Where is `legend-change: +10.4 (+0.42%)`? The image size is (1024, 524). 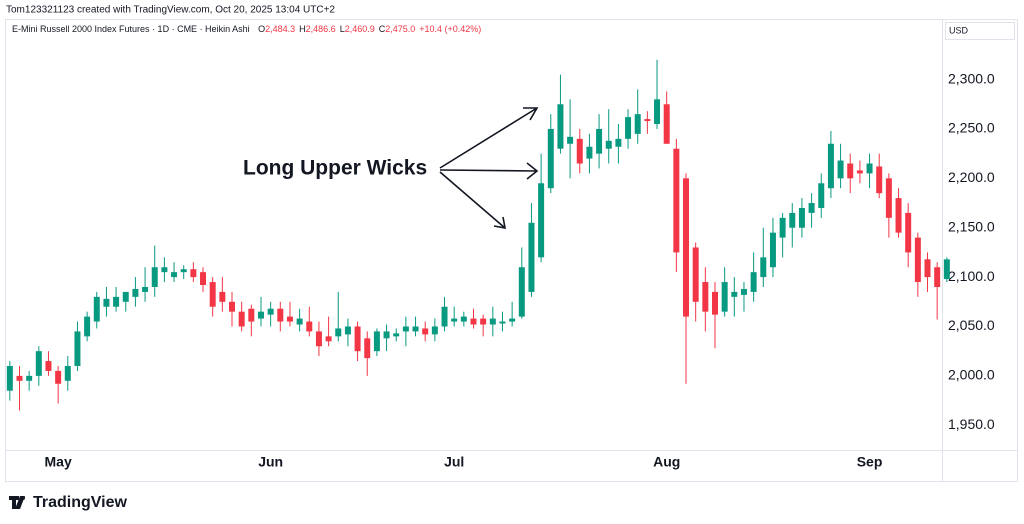 legend-change: +10.4 (+0.42%) is located at coordinates (450, 29).